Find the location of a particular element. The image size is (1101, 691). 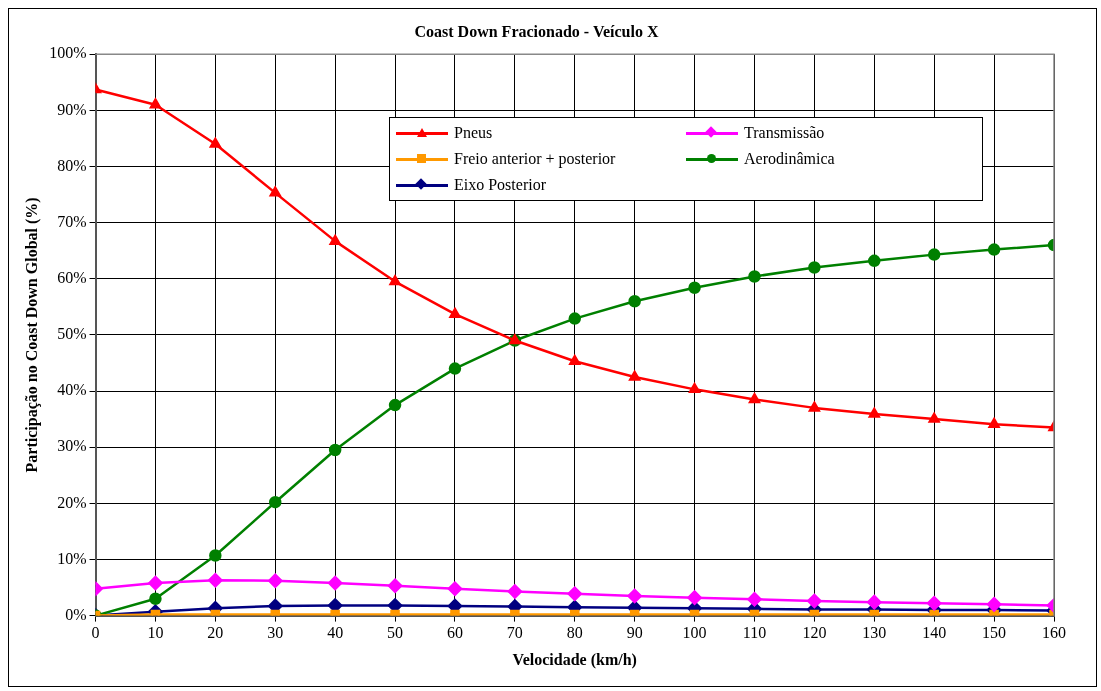

y-tick-label: 40% is located at coordinates (72, 390).